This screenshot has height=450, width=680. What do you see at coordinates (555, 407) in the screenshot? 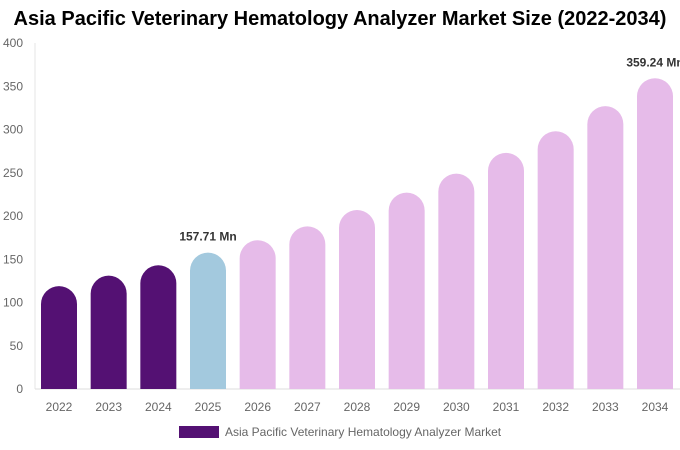
I see `x-tick-label: 2032` at bounding box center [555, 407].